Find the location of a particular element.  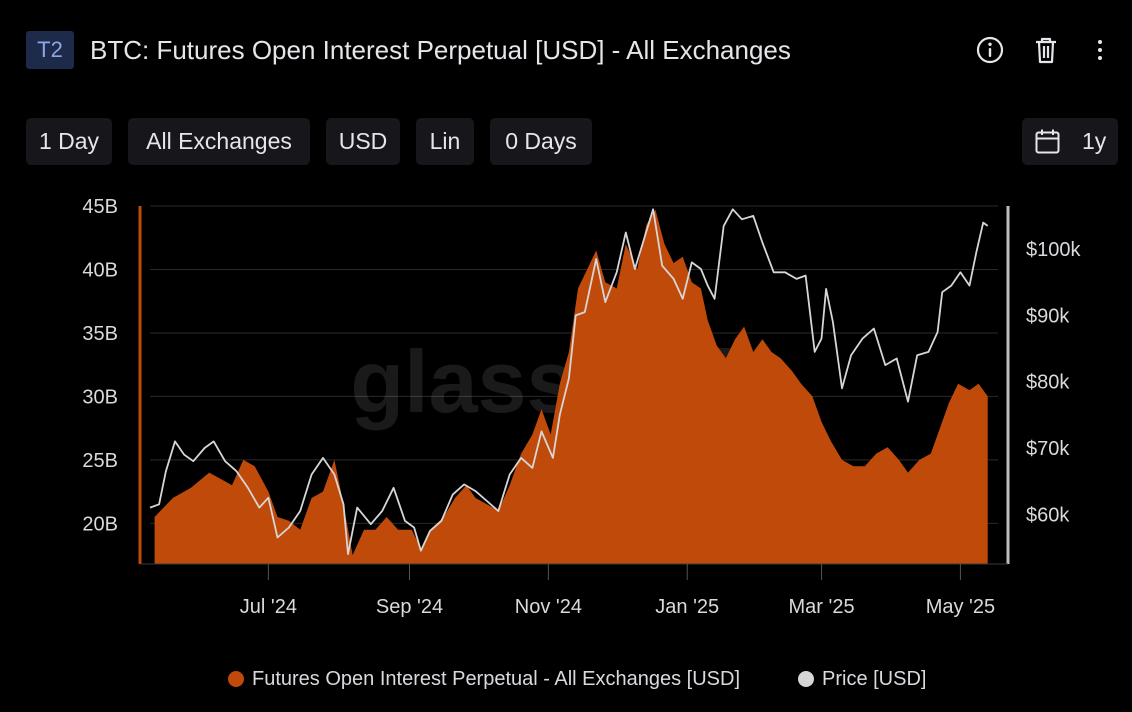

legend-item-price: Price [USD] is located at coordinates (862, 679).